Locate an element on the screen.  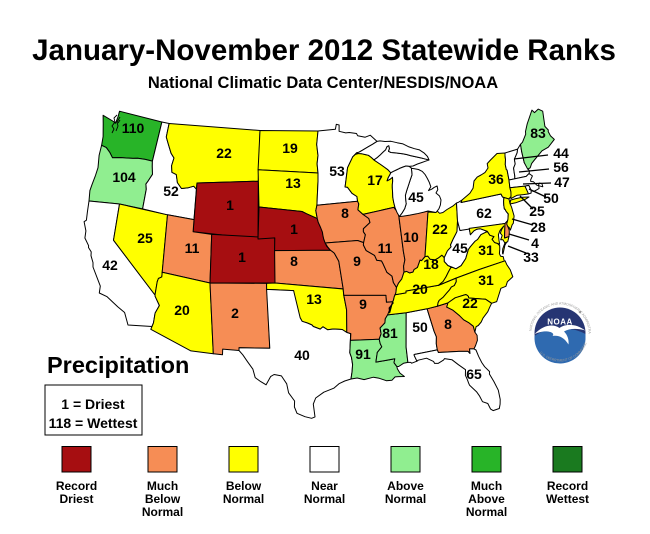
svg-text: Driest is located at coordinates (76, 499).